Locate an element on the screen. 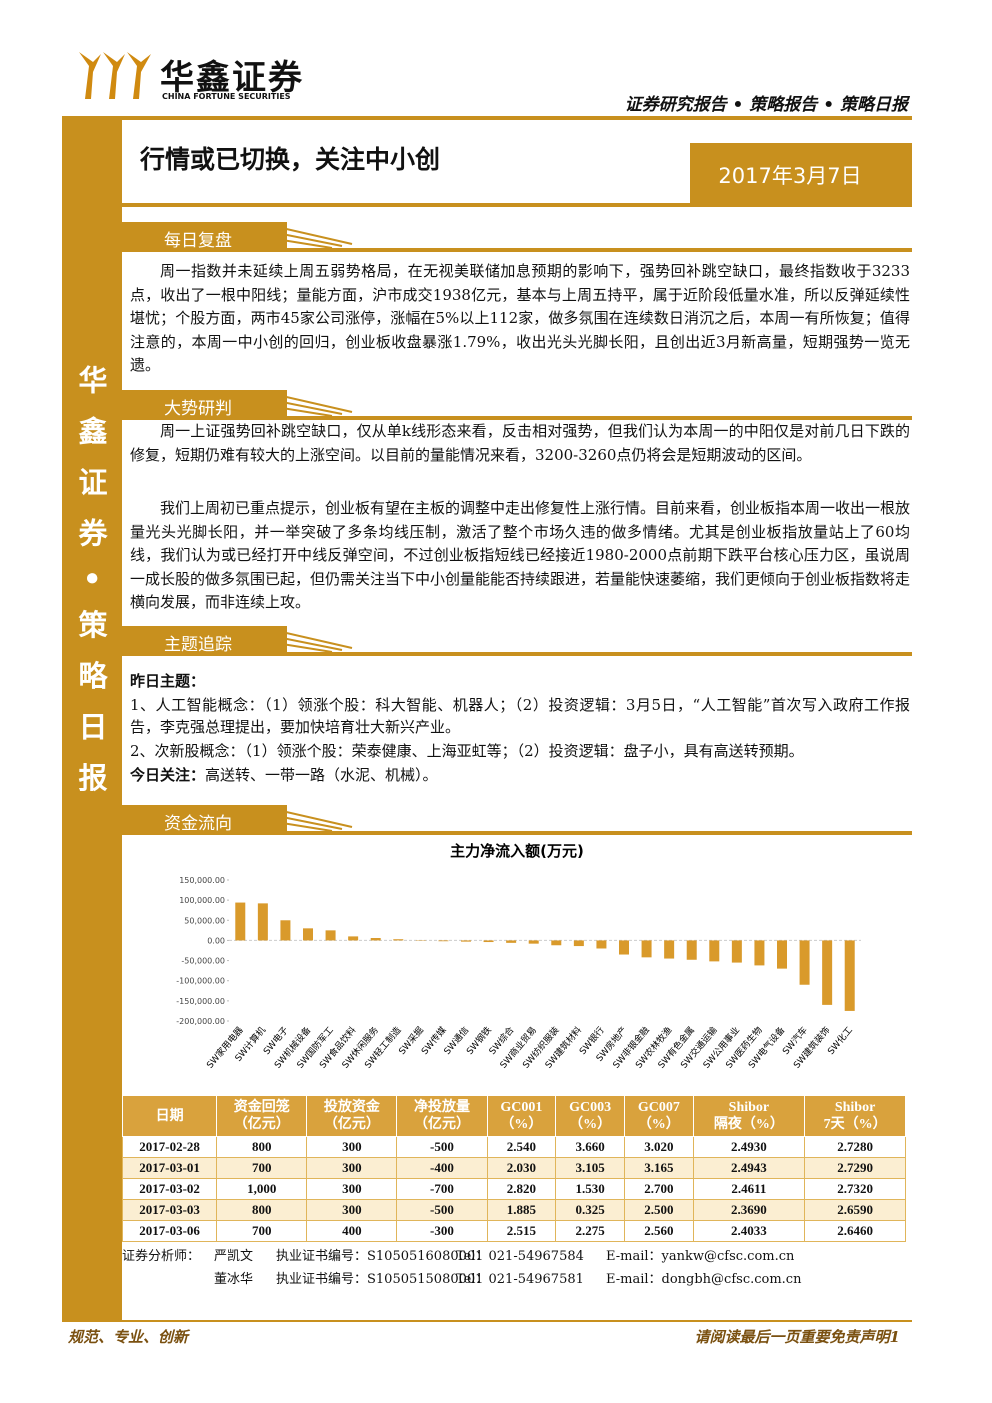 Image resolution: width=992 pixels, height=1403 pixels. table-cell: 2.3690 is located at coordinates (749, 1210).